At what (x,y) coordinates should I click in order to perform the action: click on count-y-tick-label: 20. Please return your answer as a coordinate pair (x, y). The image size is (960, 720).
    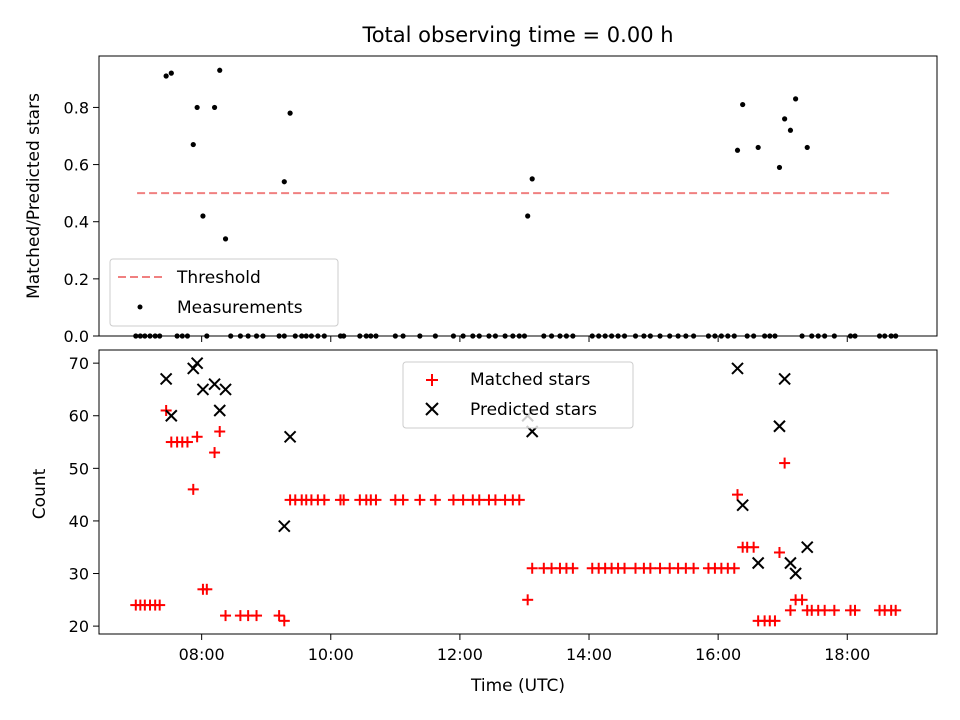
    Looking at the image, I should click on (79, 626).